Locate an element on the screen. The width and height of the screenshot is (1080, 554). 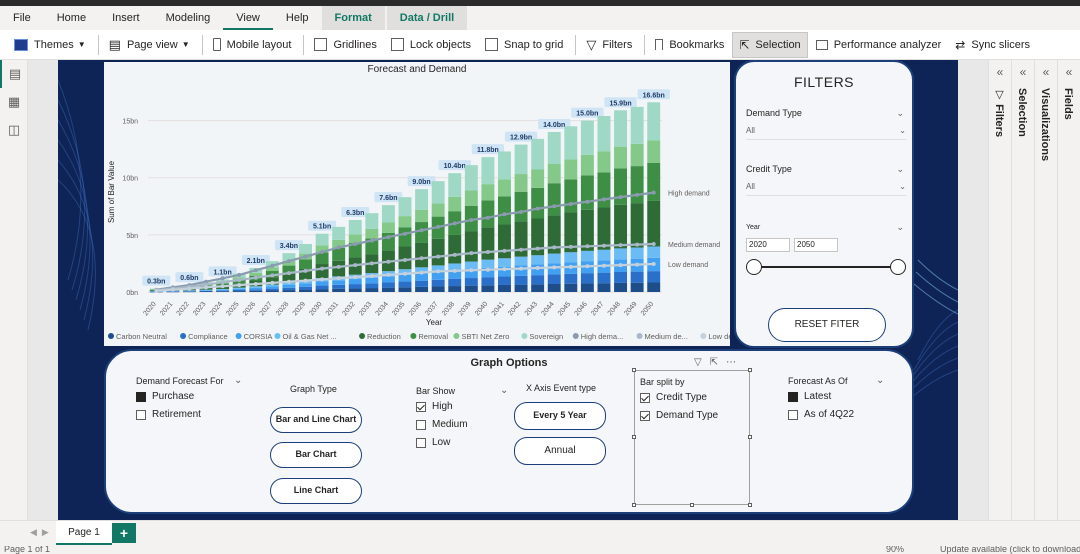
year-slider-track is located at coordinates (826, 267).